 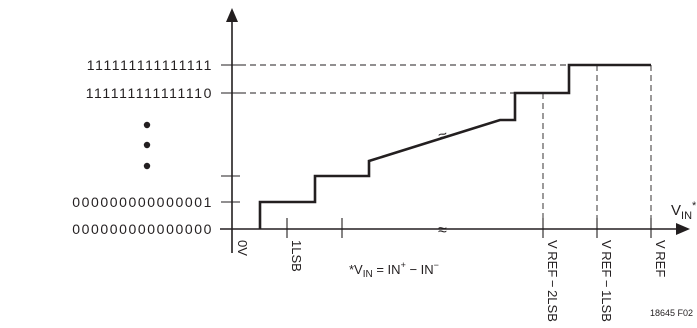 What do you see at coordinates (660, 258) in the screenshot?
I see `x-label-vref: V REF` at bounding box center [660, 258].